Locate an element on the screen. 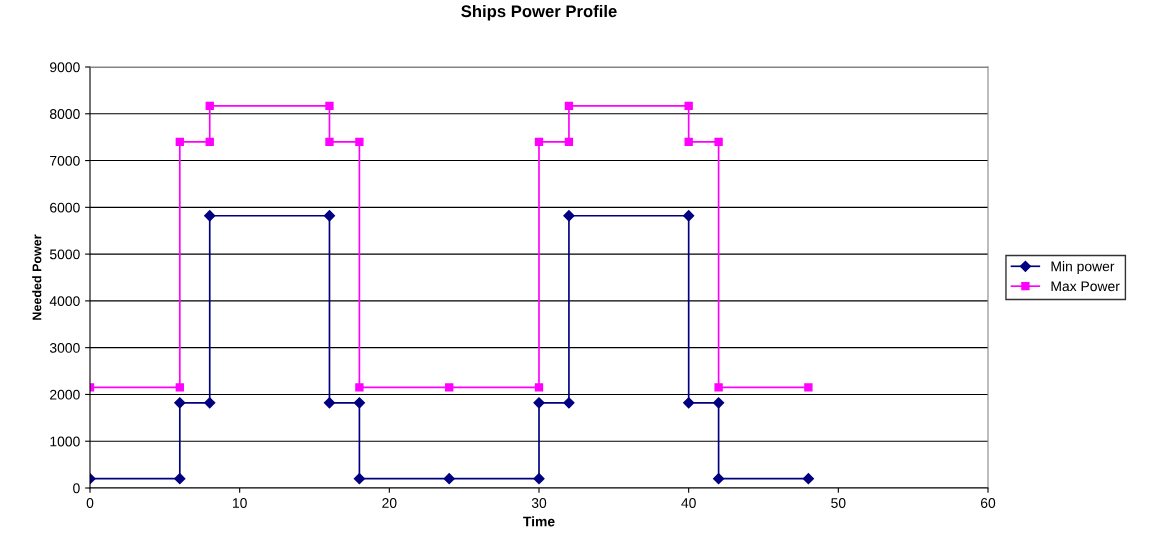 This screenshot has height=542, width=1151. y-tick-label: 8000 is located at coordinates (64, 114).